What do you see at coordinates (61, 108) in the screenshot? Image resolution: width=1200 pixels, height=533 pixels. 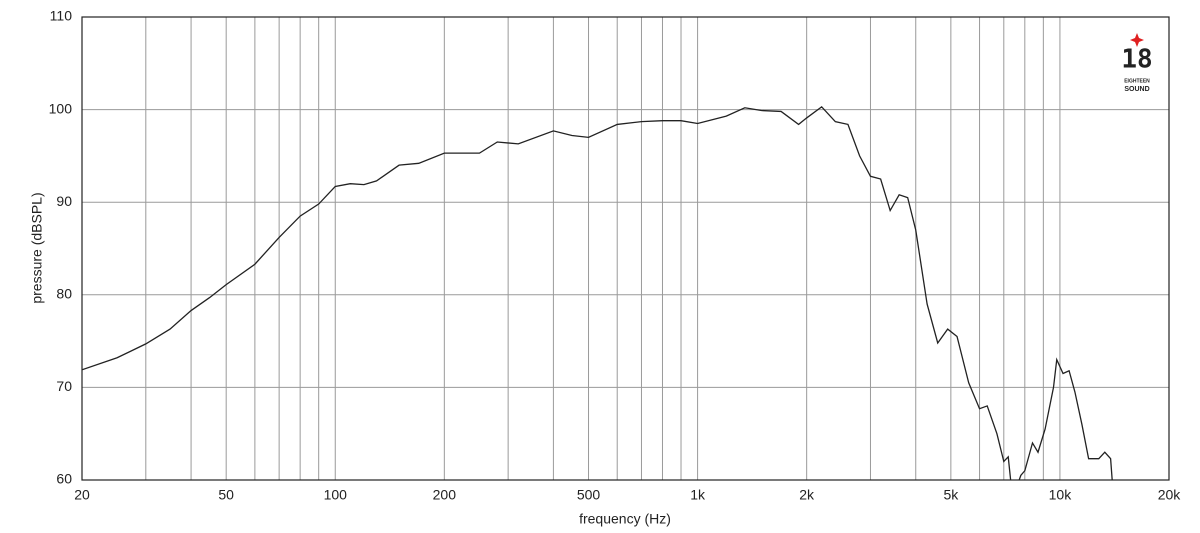 I see `y-tick-label: 100` at bounding box center [61, 108].